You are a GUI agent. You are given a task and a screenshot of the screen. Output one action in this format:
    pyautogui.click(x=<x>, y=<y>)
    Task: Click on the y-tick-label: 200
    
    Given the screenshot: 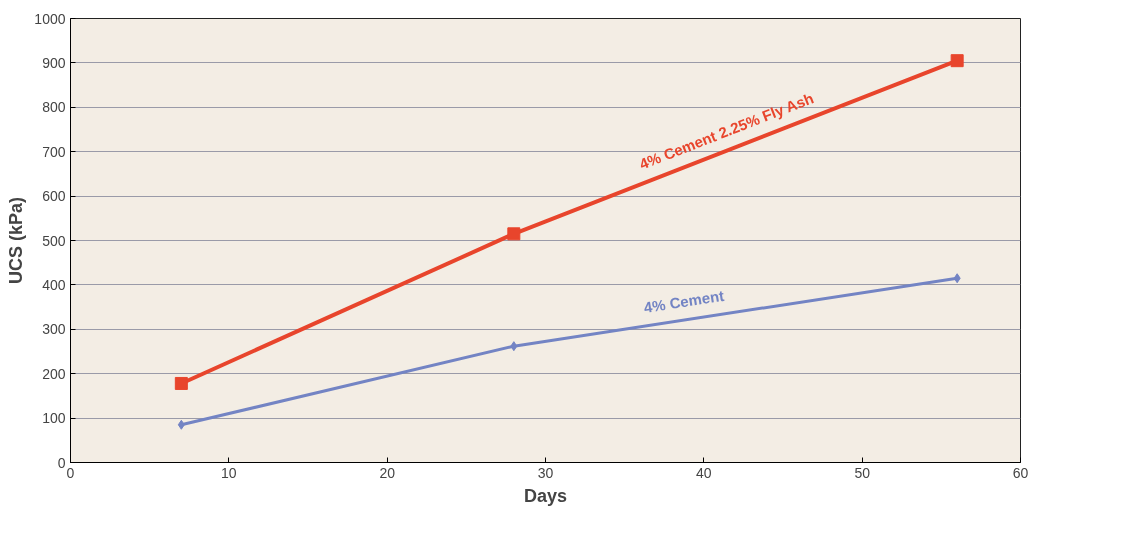 What is the action you would take?
    pyautogui.click(x=54, y=373)
    